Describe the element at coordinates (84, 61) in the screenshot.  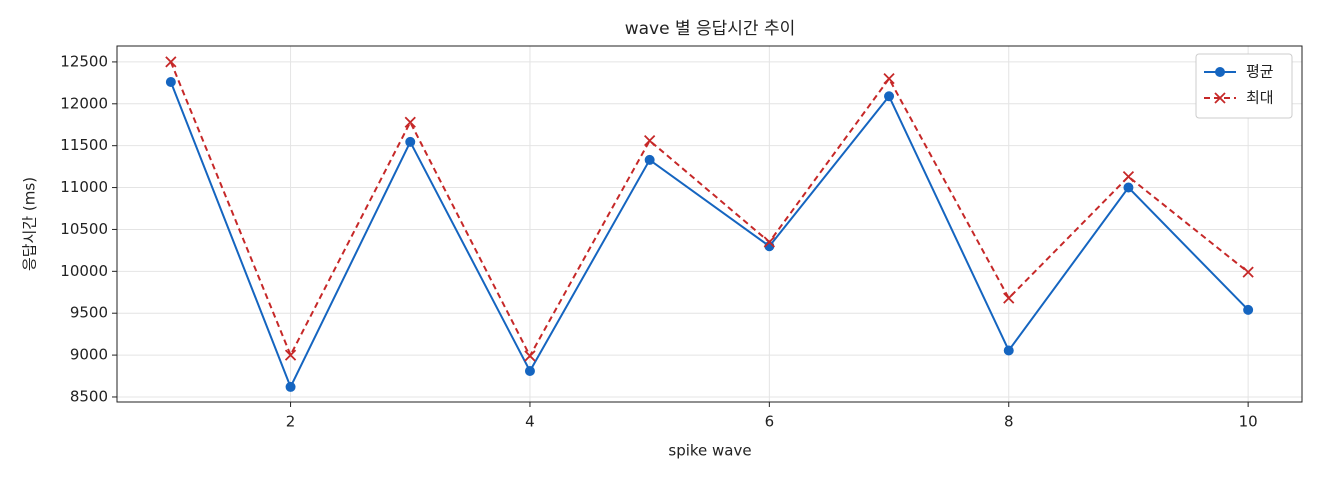
I see `y-tick-label: 12500` at that location.